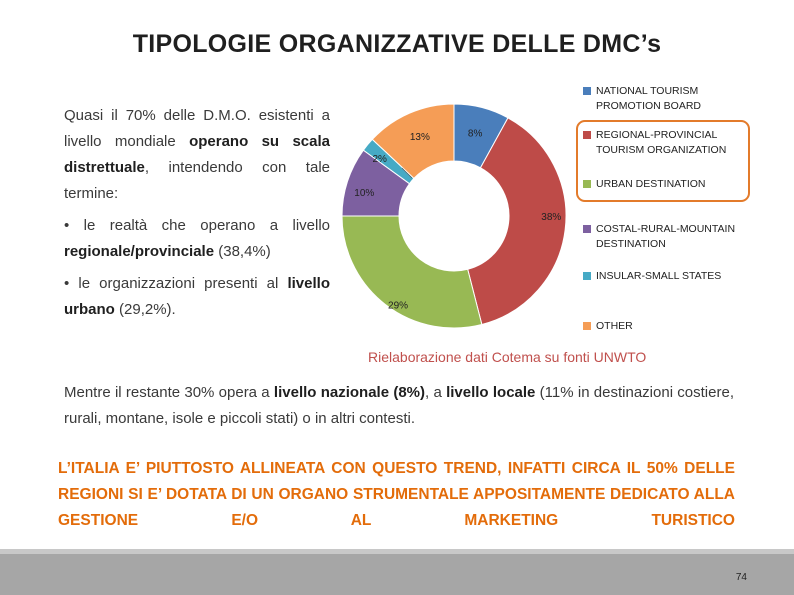 This screenshot has width=794, height=595. Describe the element at coordinates (407, 173) in the screenshot. I see `label-leader-line` at that location.